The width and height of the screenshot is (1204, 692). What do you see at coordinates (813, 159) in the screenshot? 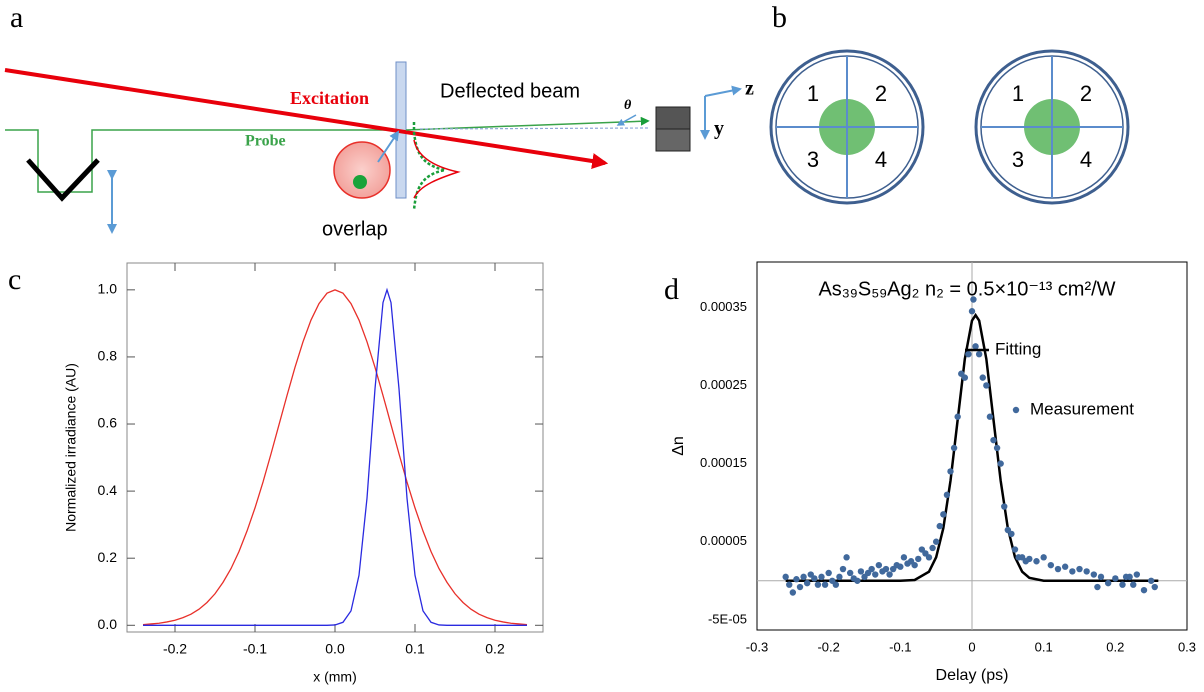
I see `quadrant-label: 3` at bounding box center [813, 159].